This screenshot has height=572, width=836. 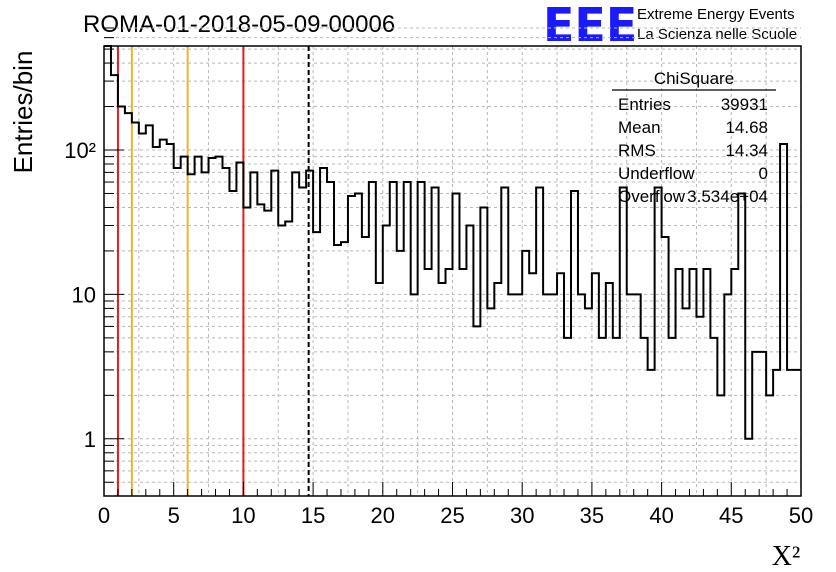 I want to click on logo-line-1: Extreme Energy Events, so click(x=716, y=14).